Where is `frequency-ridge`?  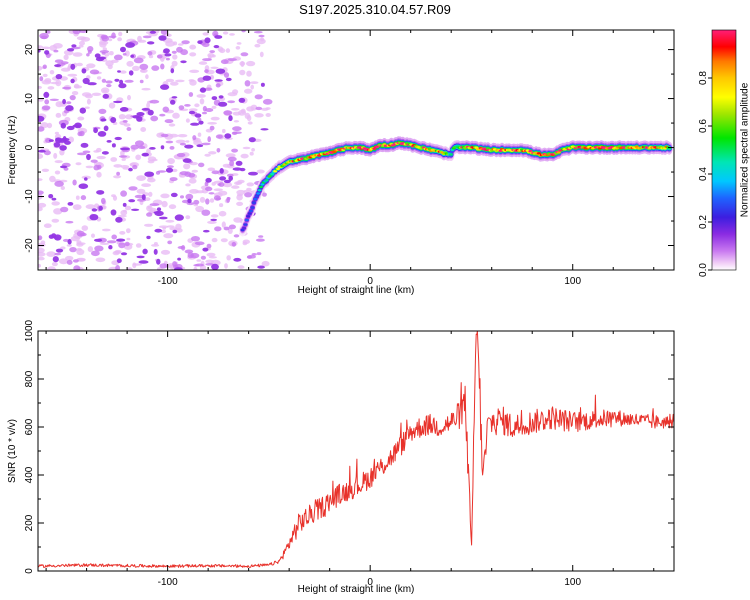 frequency-ridge is located at coordinates (456, 186).